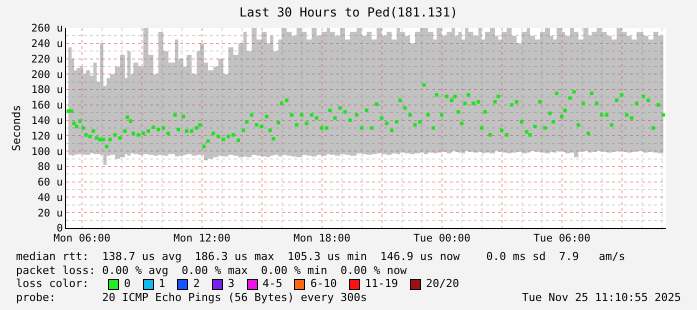 The height and width of the screenshot is (310, 697). What do you see at coordinates (47, 152) in the screenshot?
I see `y-tick-label: 100 u` at bounding box center [47, 152].